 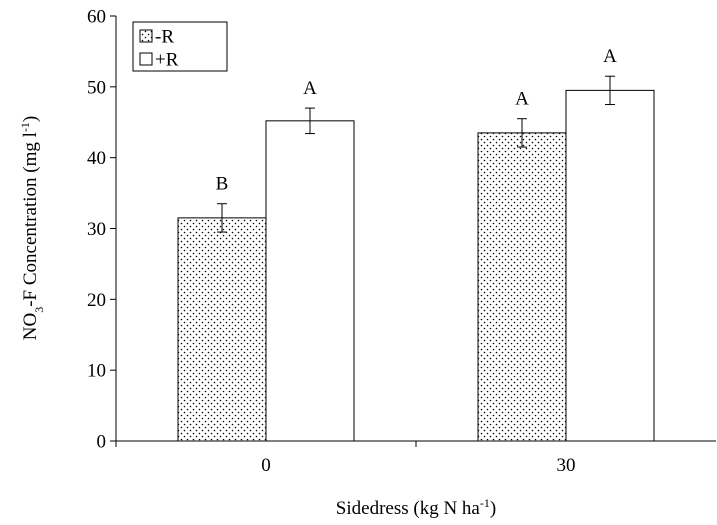 I want to click on y-tick-label: 40, so click(x=96, y=158).